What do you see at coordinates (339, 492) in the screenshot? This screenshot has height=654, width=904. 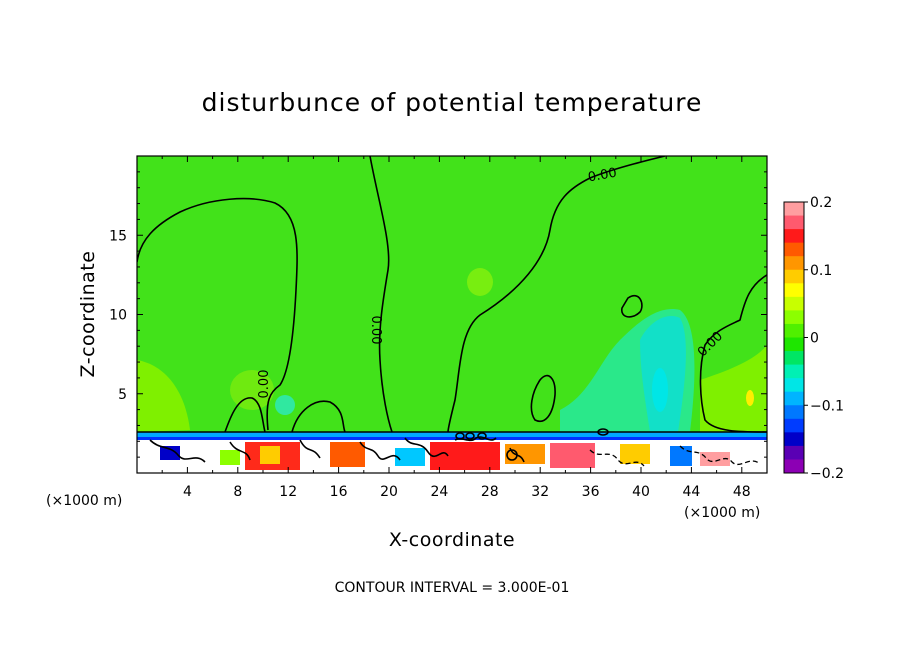 I see `x-tick-label: 16` at bounding box center [339, 492].